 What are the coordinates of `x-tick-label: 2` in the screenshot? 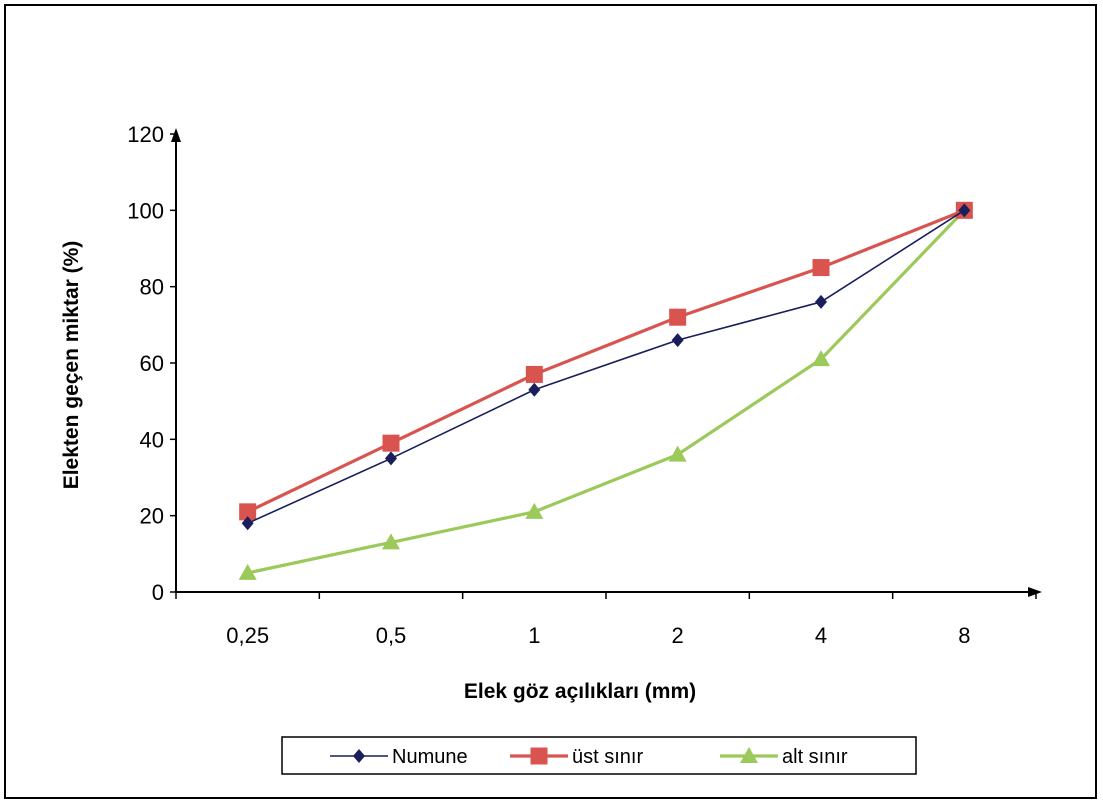 It's located at (678, 635).